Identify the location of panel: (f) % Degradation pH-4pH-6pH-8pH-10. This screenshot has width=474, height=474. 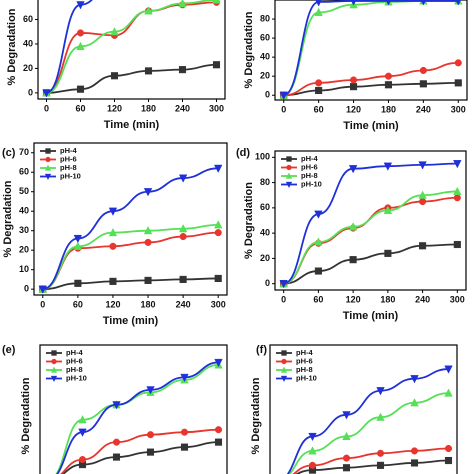
(354, 409).